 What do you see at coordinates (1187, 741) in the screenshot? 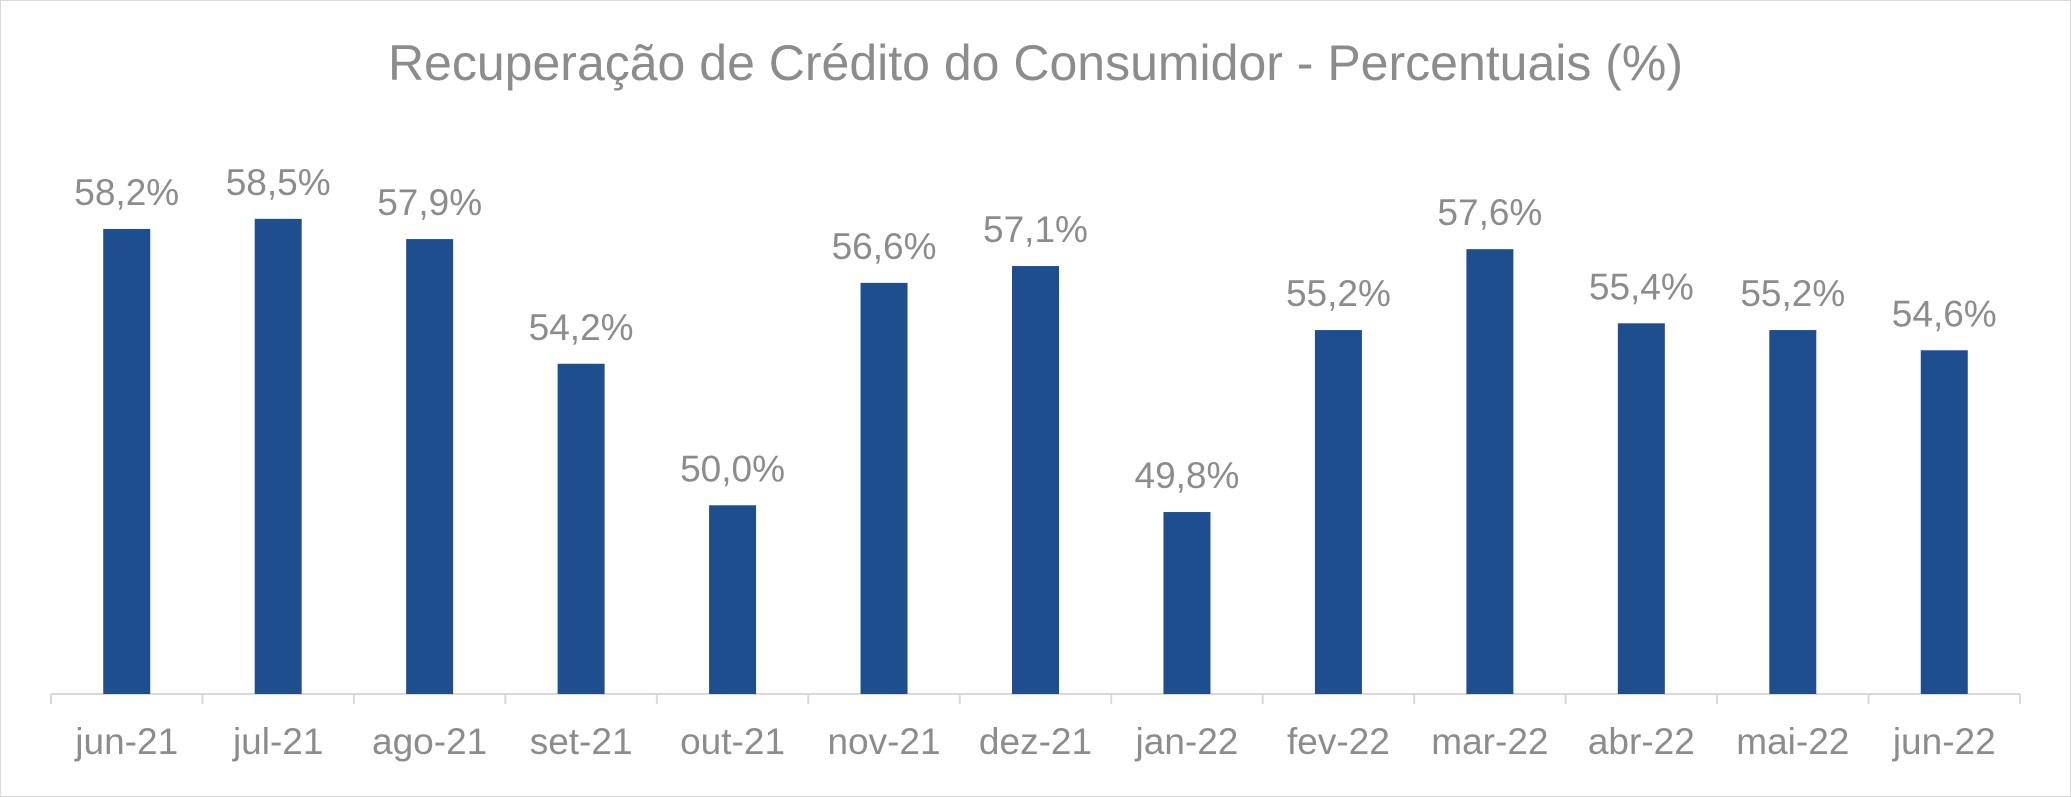
I see `category-label-jan-22: jan-22` at bounding box center [1187, 741].